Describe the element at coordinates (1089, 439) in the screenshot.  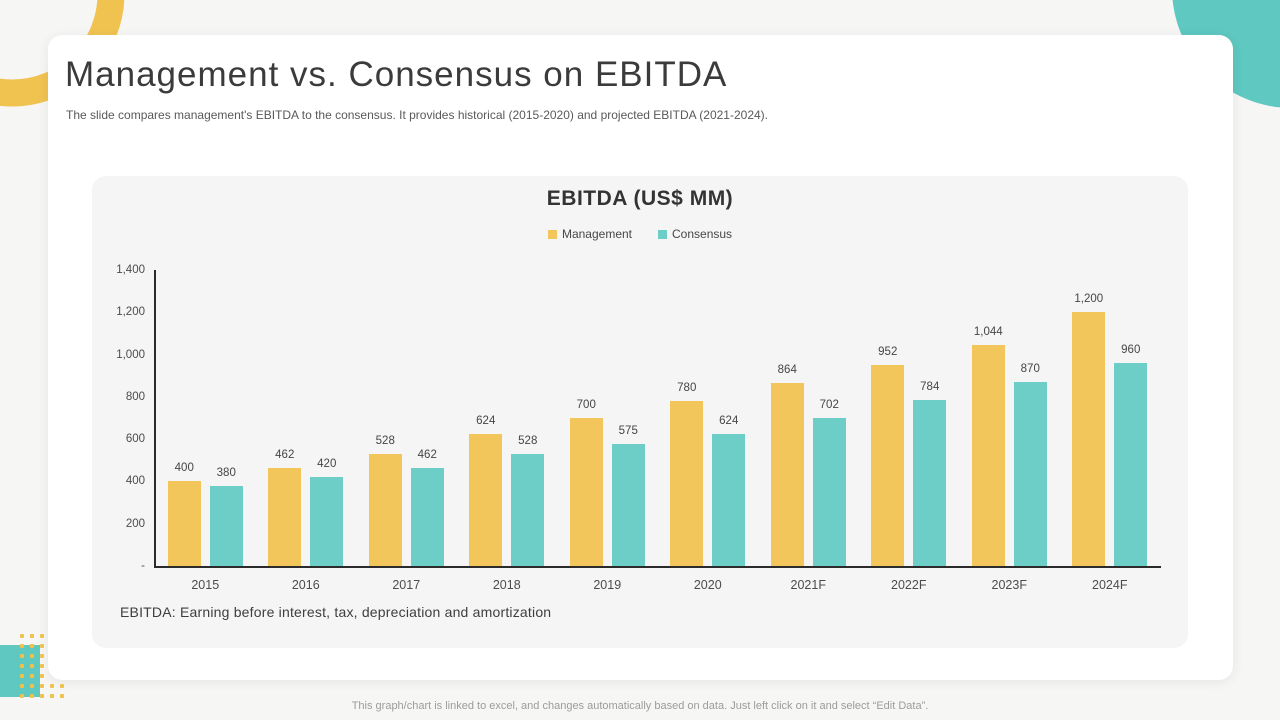
I see `bar-management-2024F` at that location.